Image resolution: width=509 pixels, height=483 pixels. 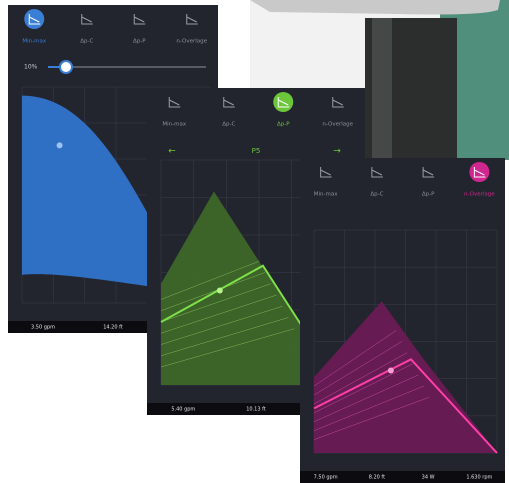 I want to click on status-value: 1.630 rpm, so click(x=479, y=478).